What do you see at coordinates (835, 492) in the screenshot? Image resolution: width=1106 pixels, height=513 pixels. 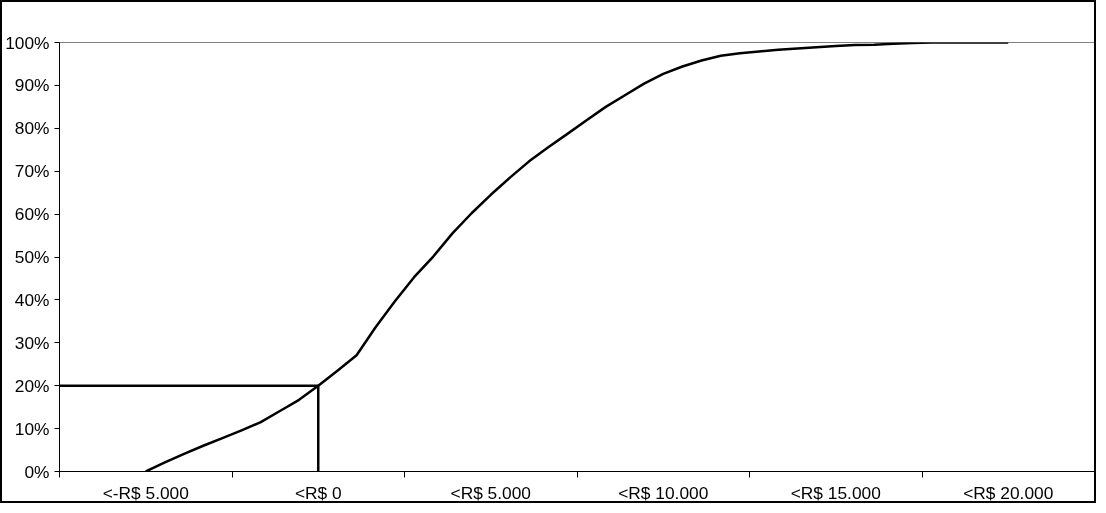 I see `x-tick-label: <R$ 15.000` at bounding box center [835, 492].